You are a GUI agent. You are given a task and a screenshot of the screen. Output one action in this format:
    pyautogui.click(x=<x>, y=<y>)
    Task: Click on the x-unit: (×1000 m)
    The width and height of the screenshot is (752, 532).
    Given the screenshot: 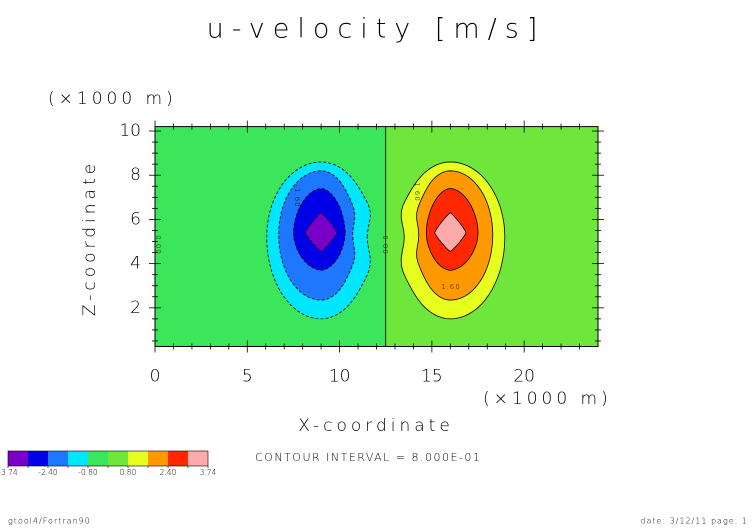 What is the action you would take?
    pyautogui.click(x=547, y=399)
    